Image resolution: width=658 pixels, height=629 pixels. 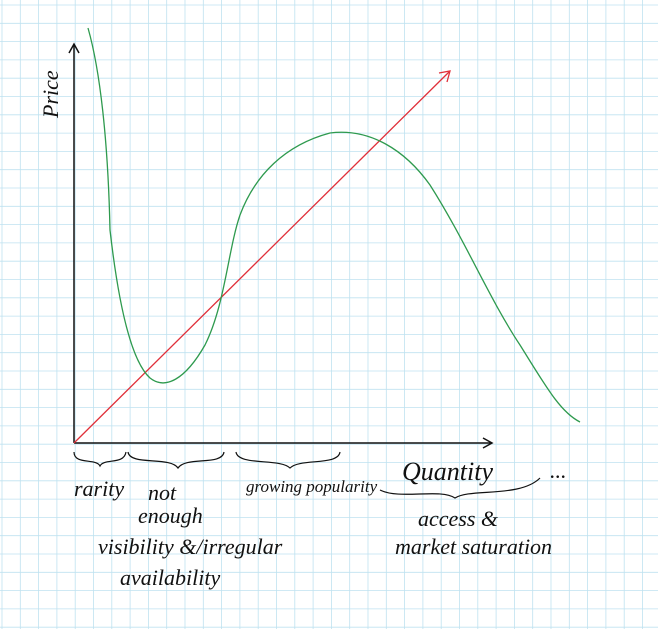 I want to click on y-arrow, so click(x=74, y=48).